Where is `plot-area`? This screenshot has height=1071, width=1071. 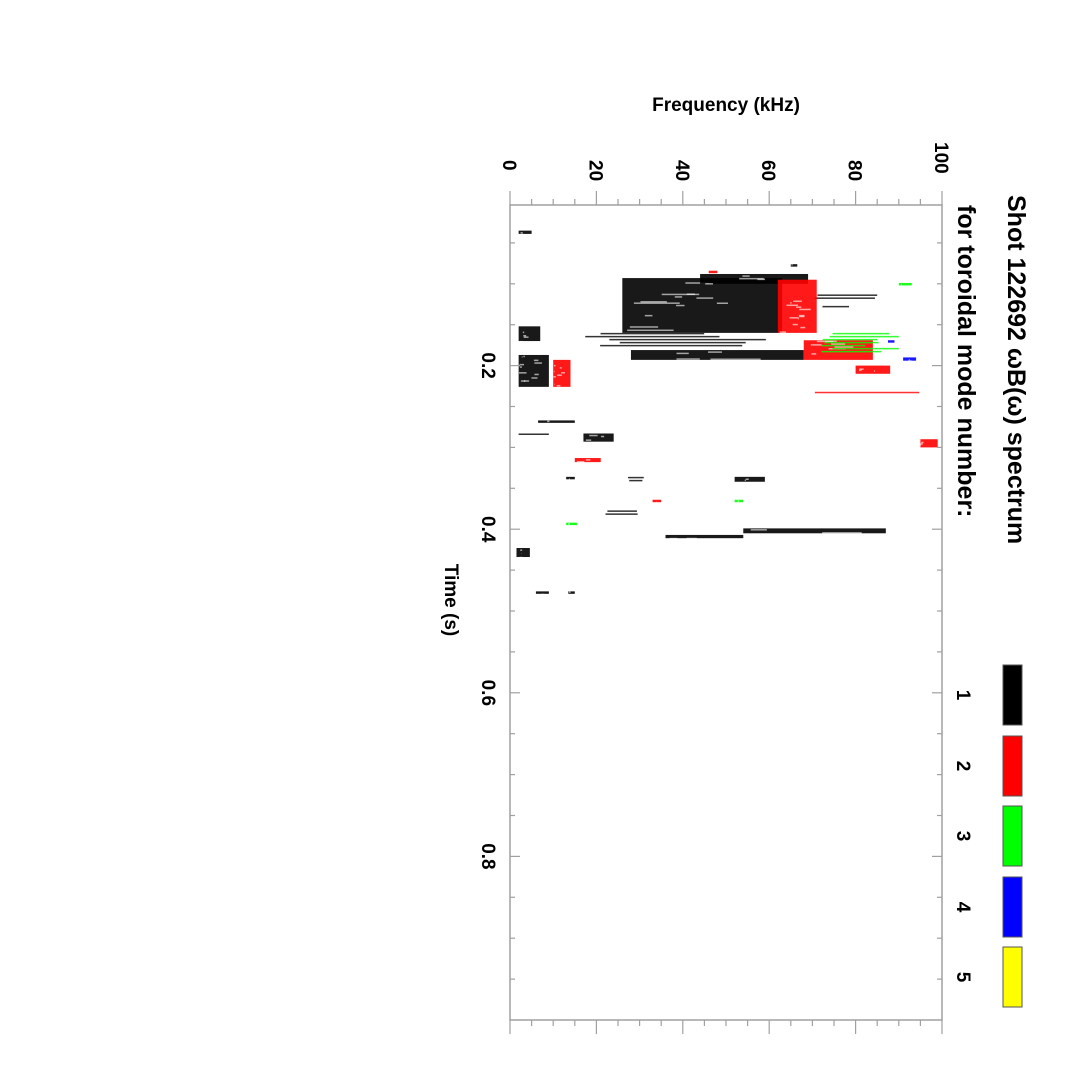 plot-area is located at coordinates (727, 413).